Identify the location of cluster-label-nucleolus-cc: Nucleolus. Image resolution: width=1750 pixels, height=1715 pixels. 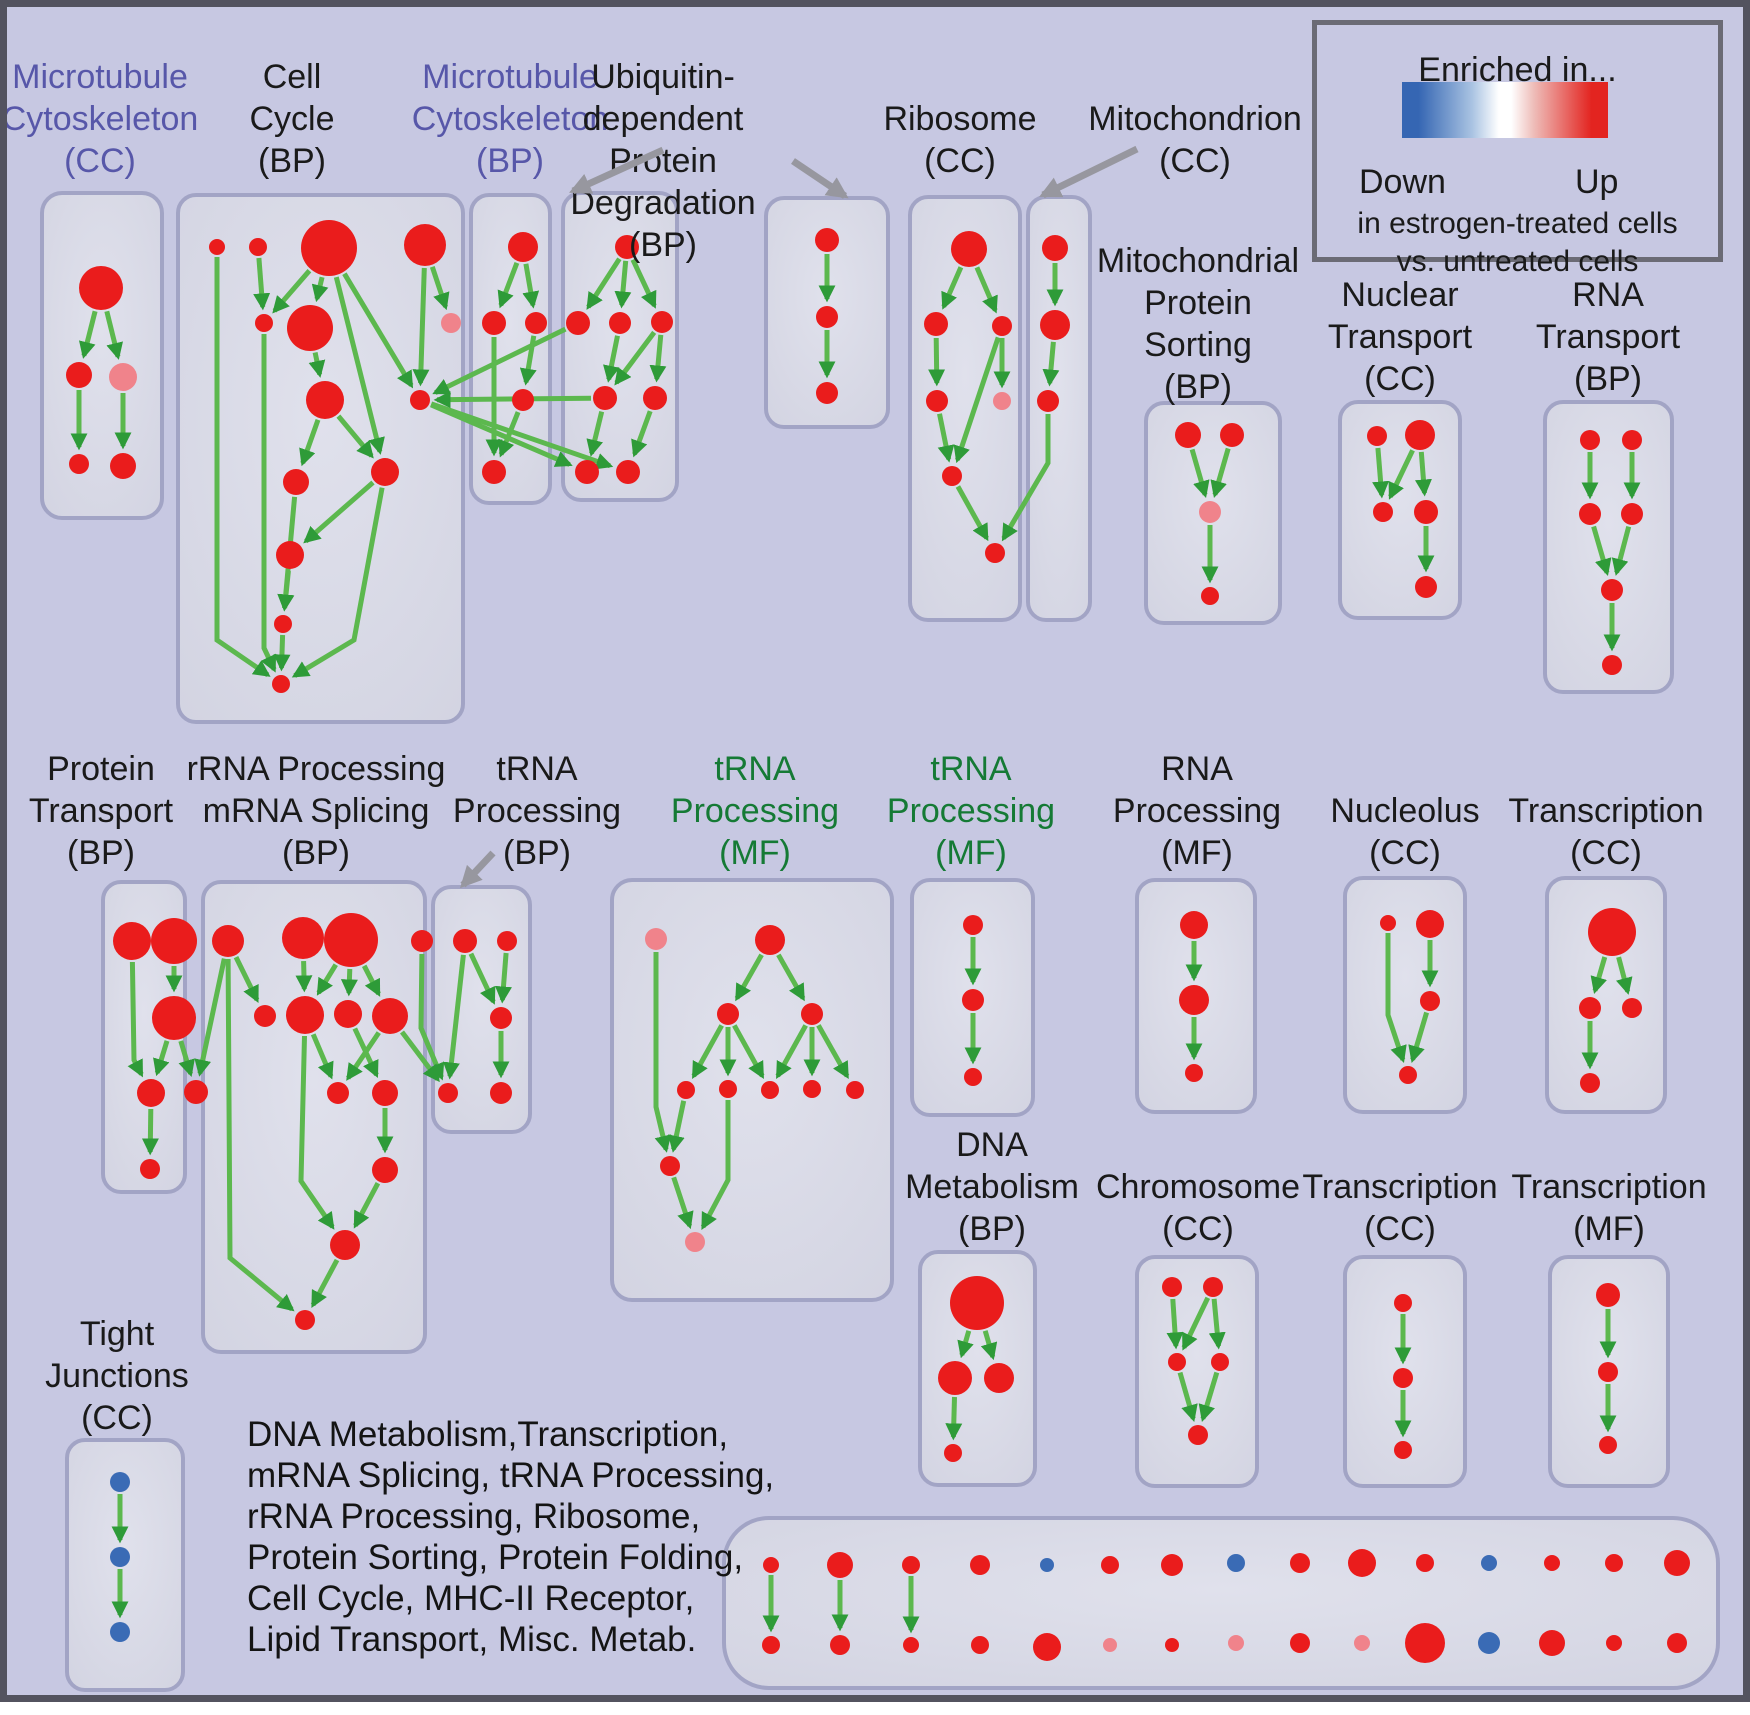
(1404, 811).